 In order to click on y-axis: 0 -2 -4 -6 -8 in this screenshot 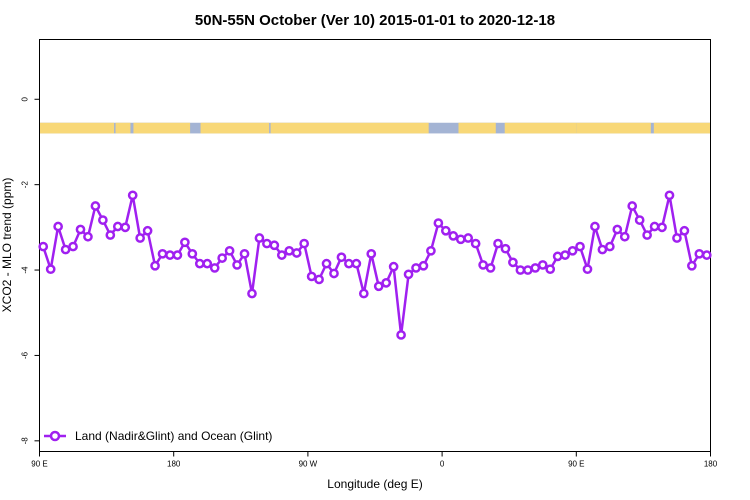, I will do `click(30, 270)`.